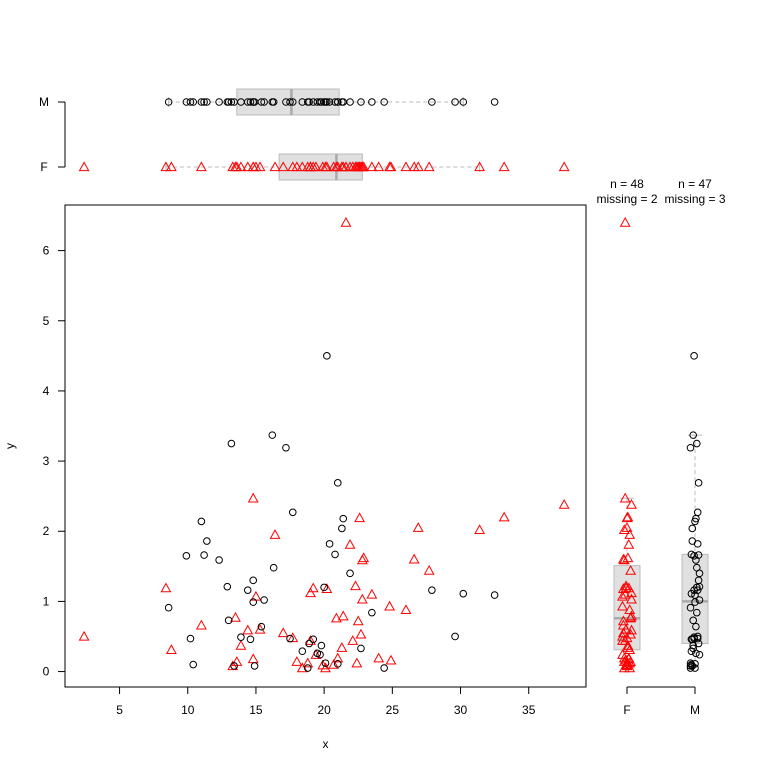 The height and width of the screenshot is (768, 768). Describe the element at coordinates (46, 601) in the screenshot. I see `y-tick-label-1: 1` at that location.